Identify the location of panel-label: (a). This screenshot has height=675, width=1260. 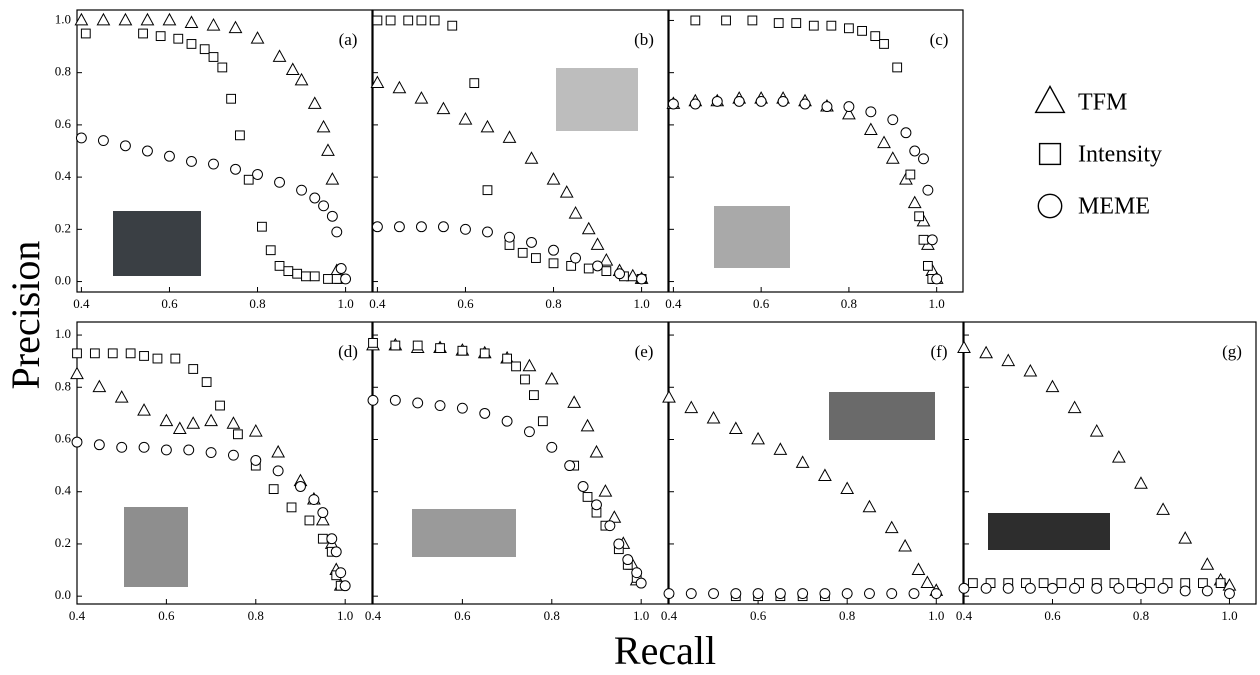
(348, 39).